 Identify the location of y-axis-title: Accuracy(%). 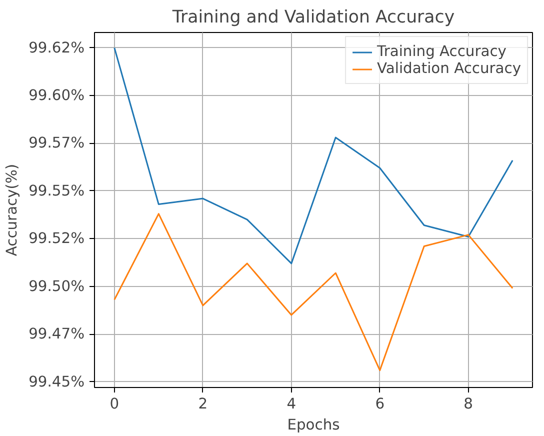
(12, 210).